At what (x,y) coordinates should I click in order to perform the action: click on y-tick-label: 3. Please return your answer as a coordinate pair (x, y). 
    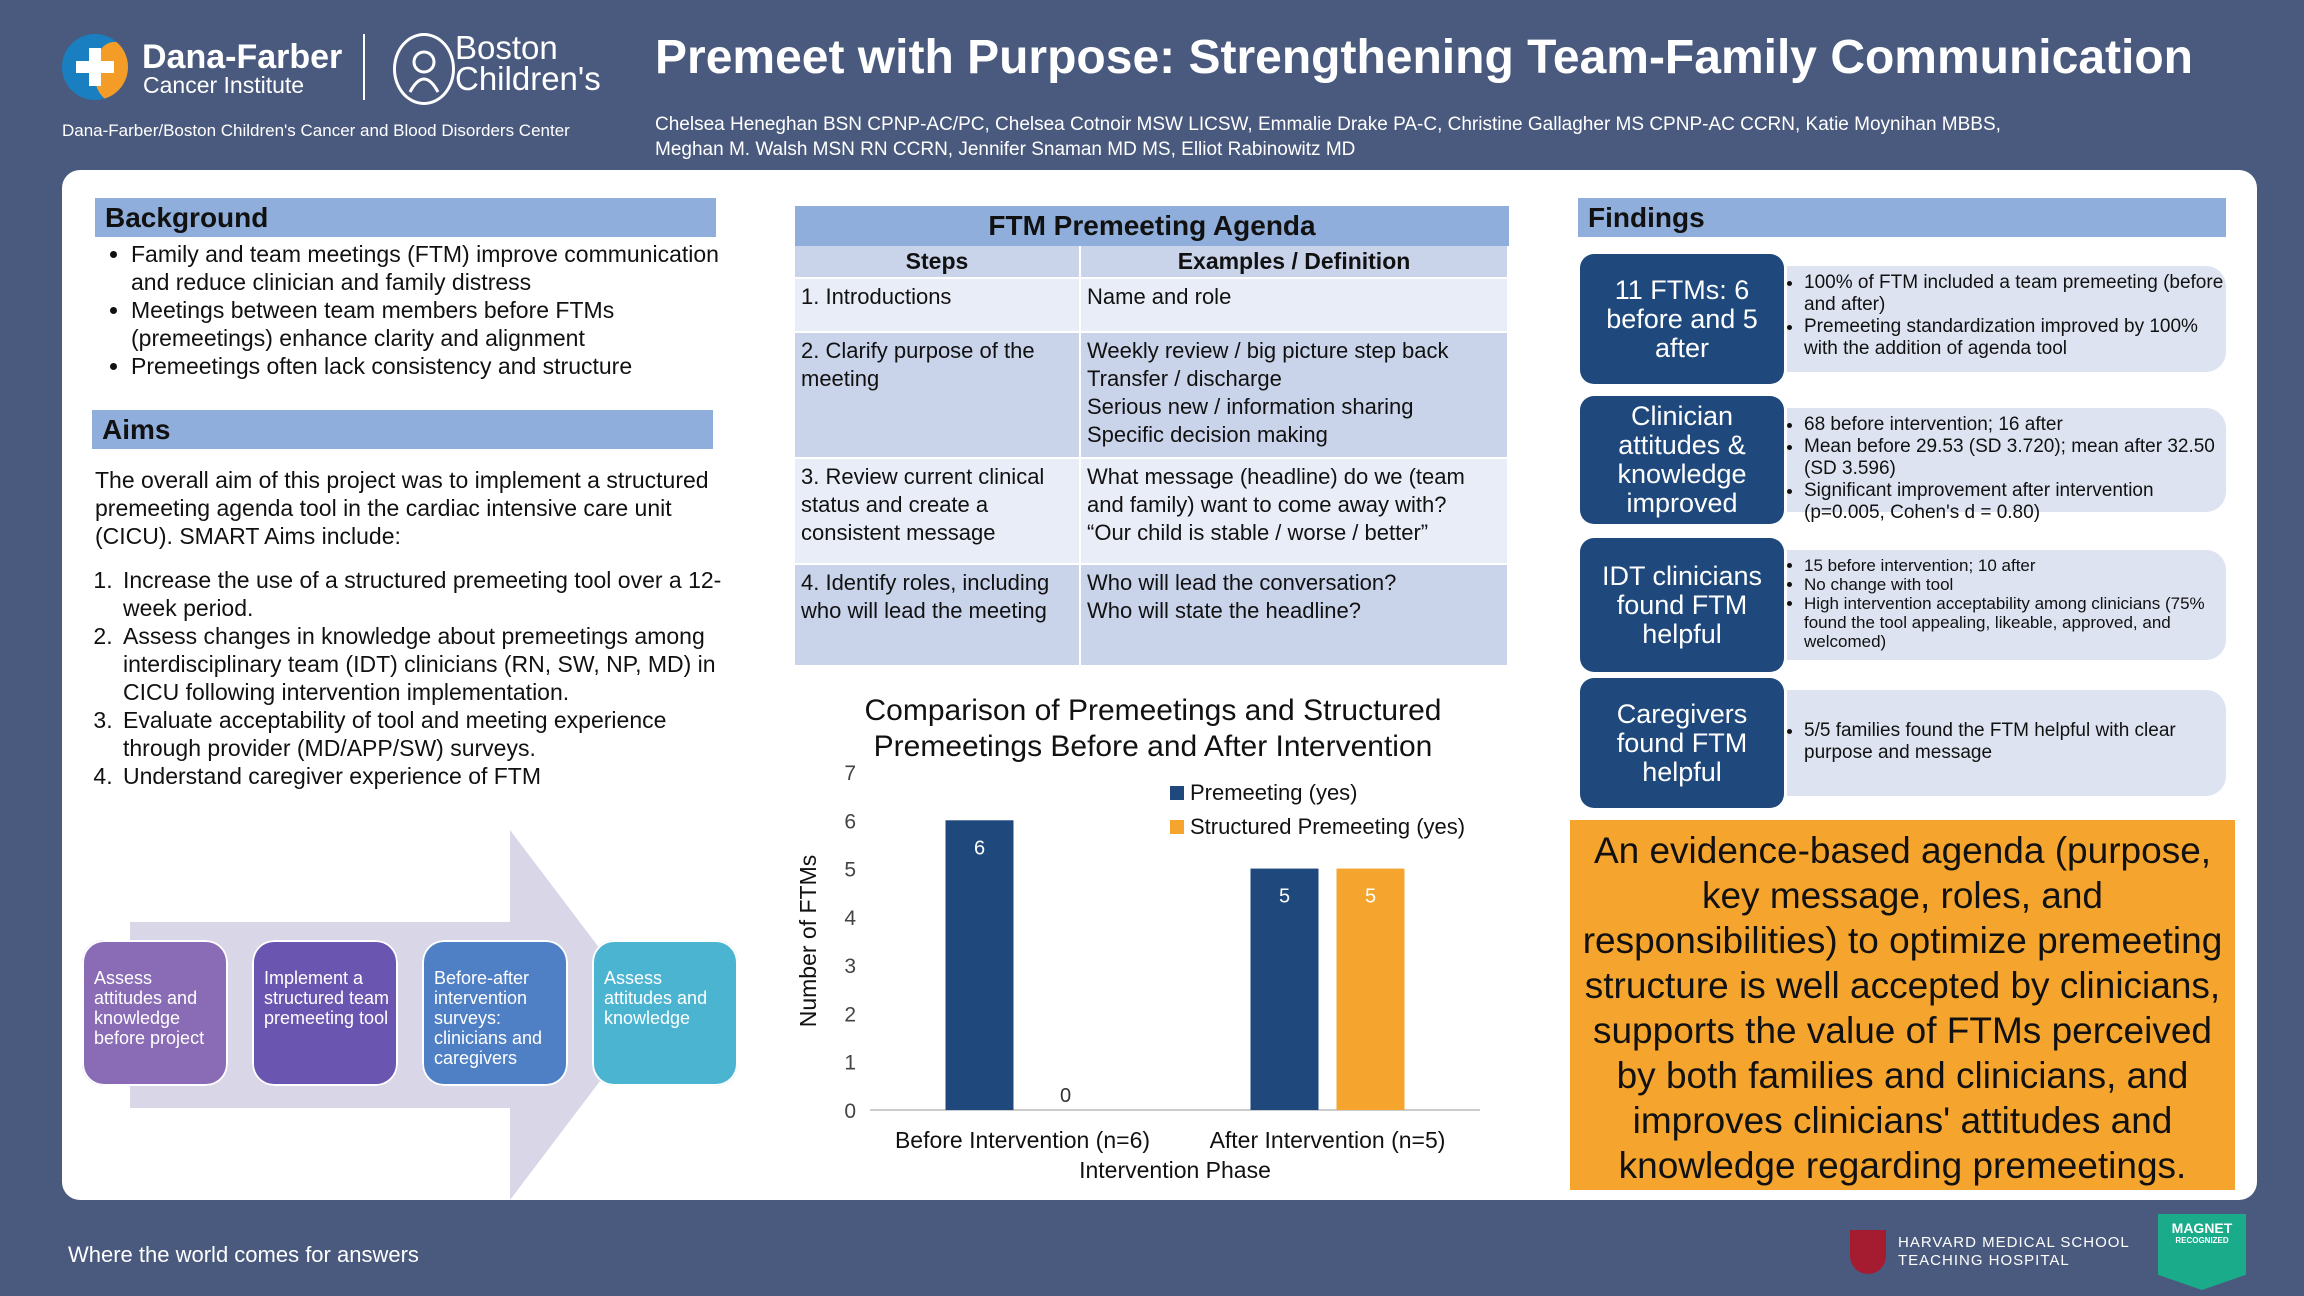
    Looking at the image, I should click on (850, 966).